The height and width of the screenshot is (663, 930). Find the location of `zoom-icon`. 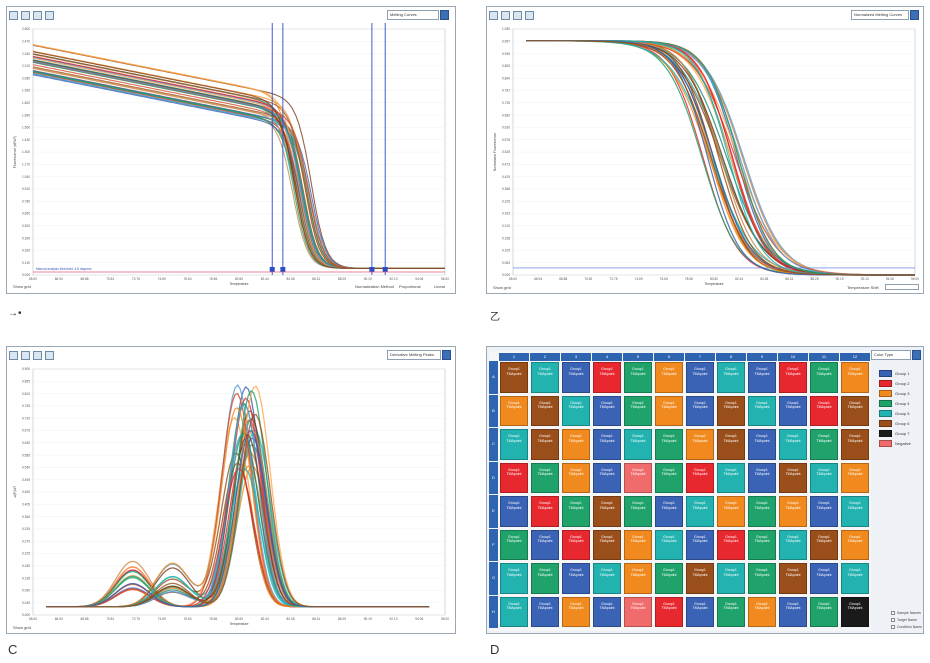

zoom-icon is located at coordinates (493, 15).